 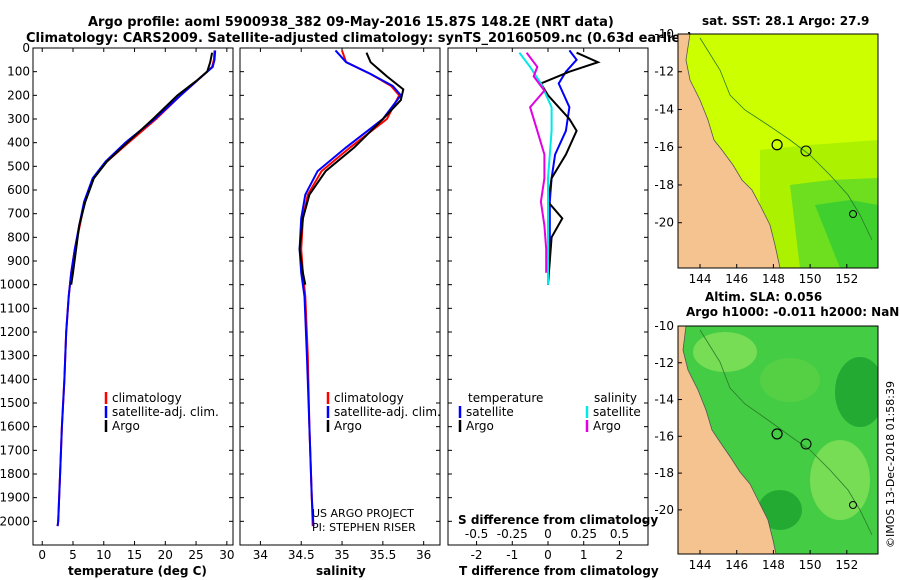 I want to click on sla-map-area, so click(x=778, y=440).